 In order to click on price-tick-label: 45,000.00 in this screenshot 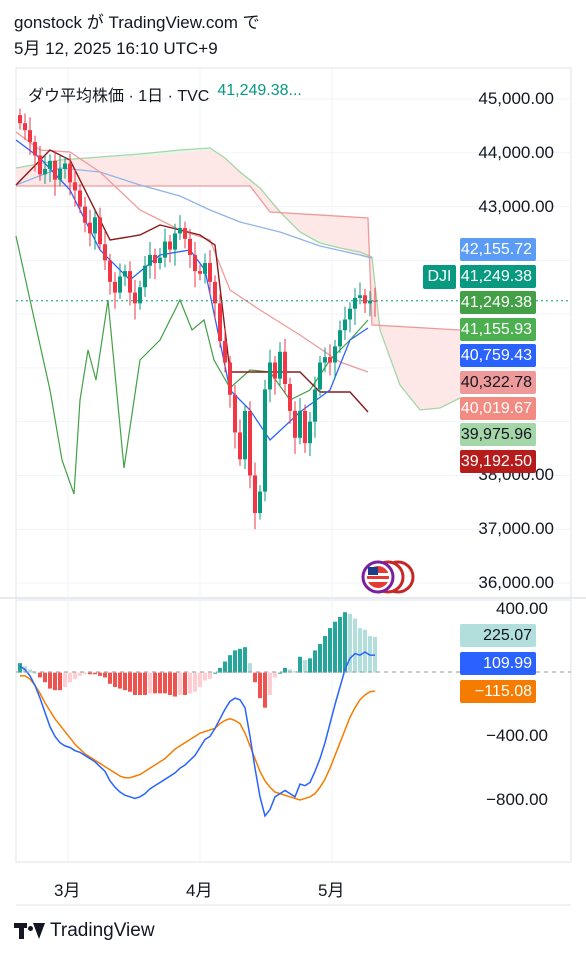, I will do `click(516, 98)`.